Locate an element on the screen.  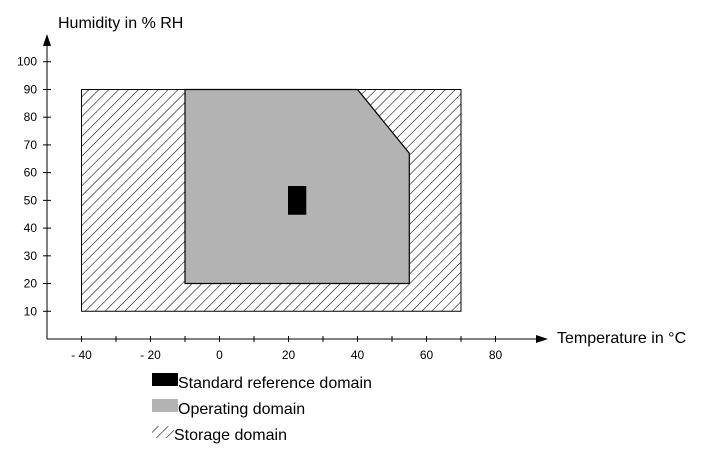
y-tick-label: 80 is located at coordinates (31, 117).